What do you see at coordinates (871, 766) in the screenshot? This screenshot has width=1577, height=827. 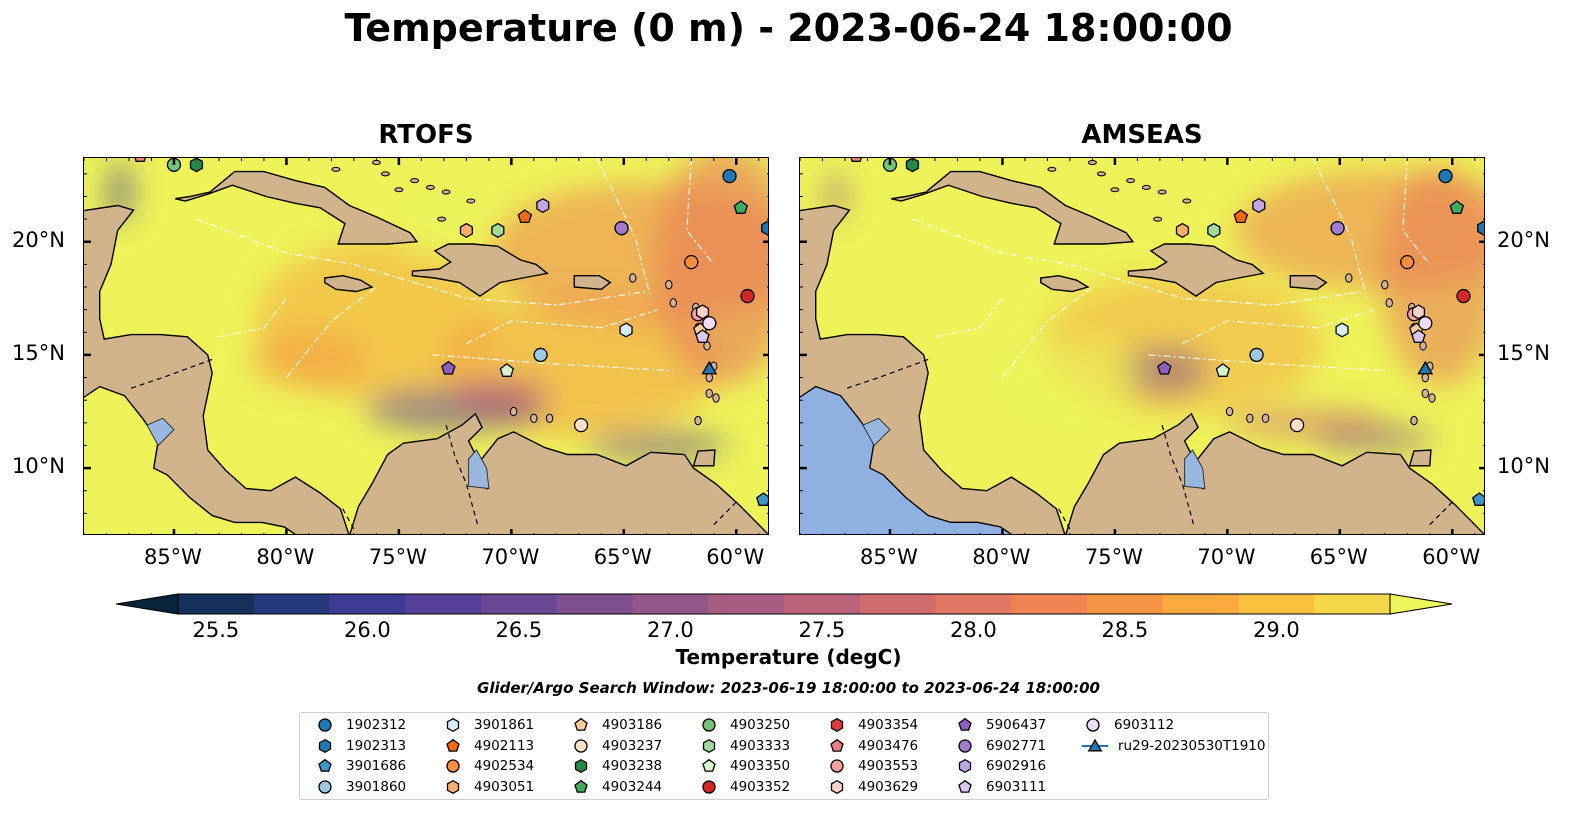 I see `legend-item-4903553: 4903553` at bounding box center [871, 766].